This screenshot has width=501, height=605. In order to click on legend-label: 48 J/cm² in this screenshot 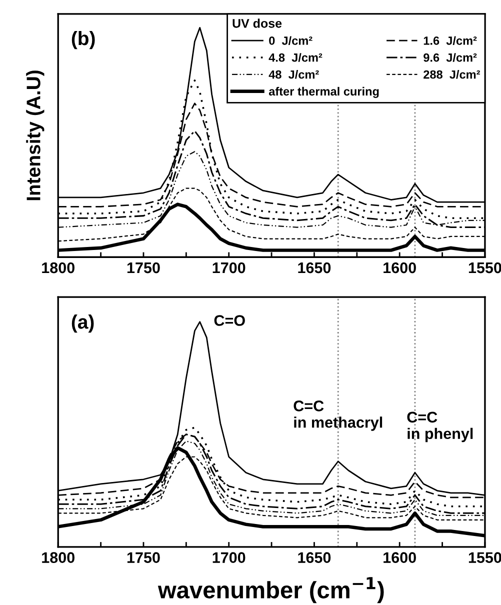, I will do `click(293, 74)`.